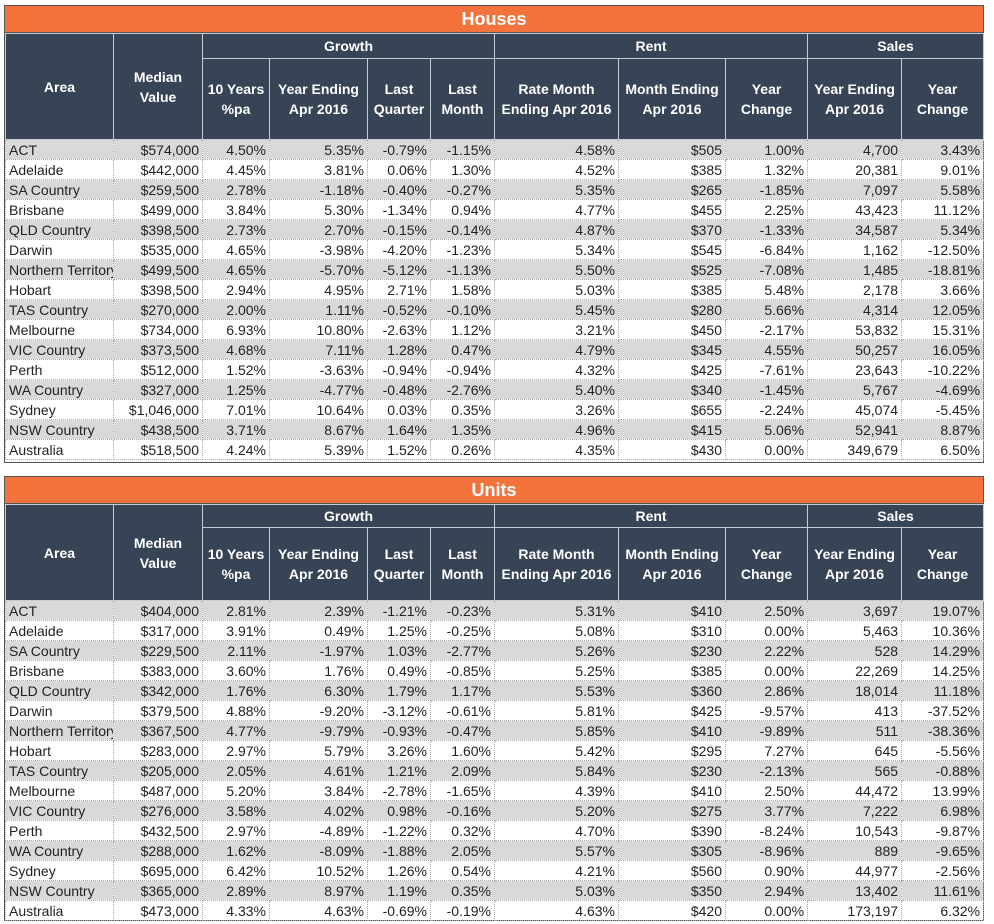 This screenshot has width=994, height=924. What do you see at coordinates (766, 99) in the screenshot?
I see `rent-year-change-header: Year Change` at bounding box center [766, 99].